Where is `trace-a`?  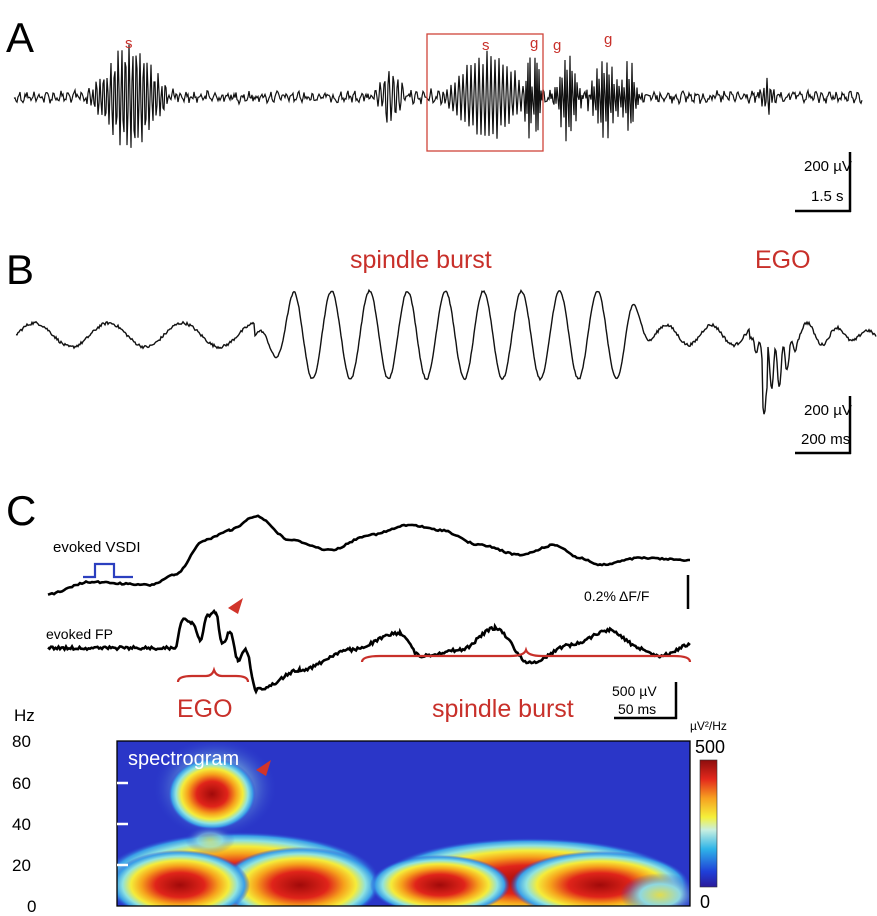 trace-a is located at coordinates (438, 96).